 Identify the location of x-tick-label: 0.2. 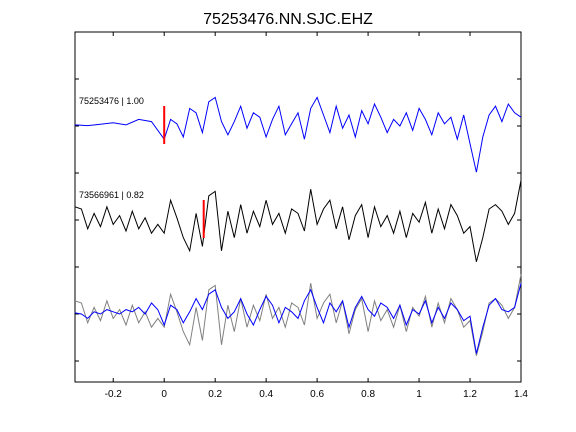
(215, 394).